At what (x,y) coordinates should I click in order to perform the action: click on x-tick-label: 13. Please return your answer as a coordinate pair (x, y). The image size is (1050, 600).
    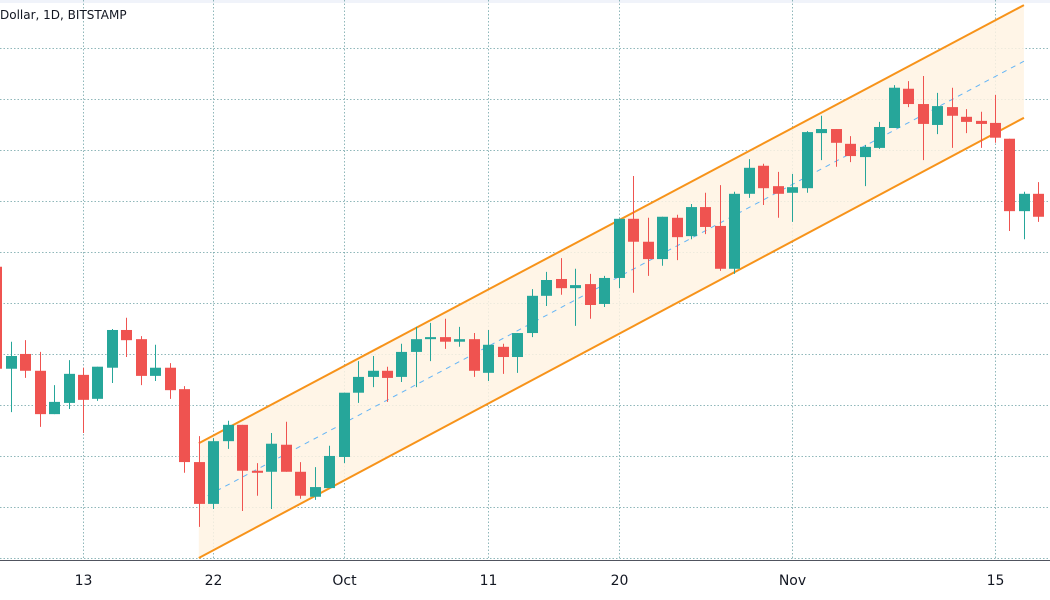
    Looking at the image, I should click on (84, 581).